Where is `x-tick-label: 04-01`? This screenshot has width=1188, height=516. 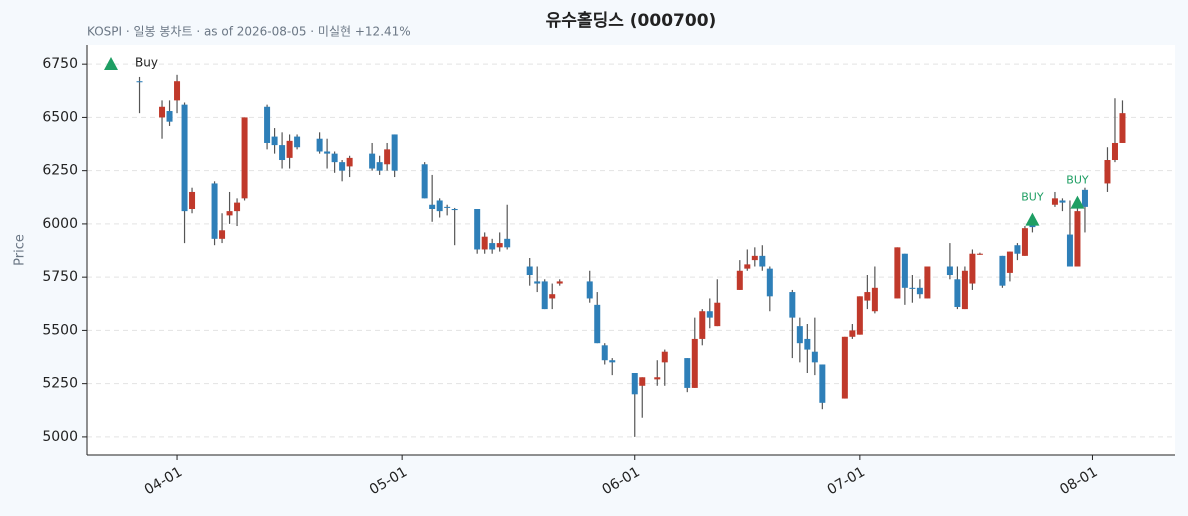 x-tick-label: 04-01 is located at coordinates (163, 481).